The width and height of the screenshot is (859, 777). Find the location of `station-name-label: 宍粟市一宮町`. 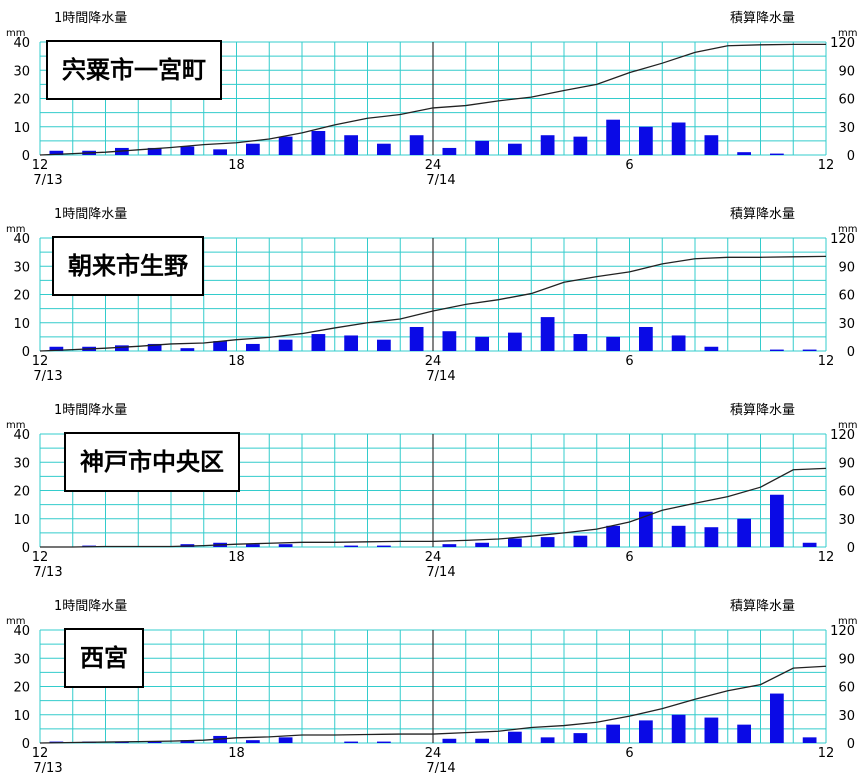

station-name-label: 宍粟市一宮町 is located at coordinates (134, 70).